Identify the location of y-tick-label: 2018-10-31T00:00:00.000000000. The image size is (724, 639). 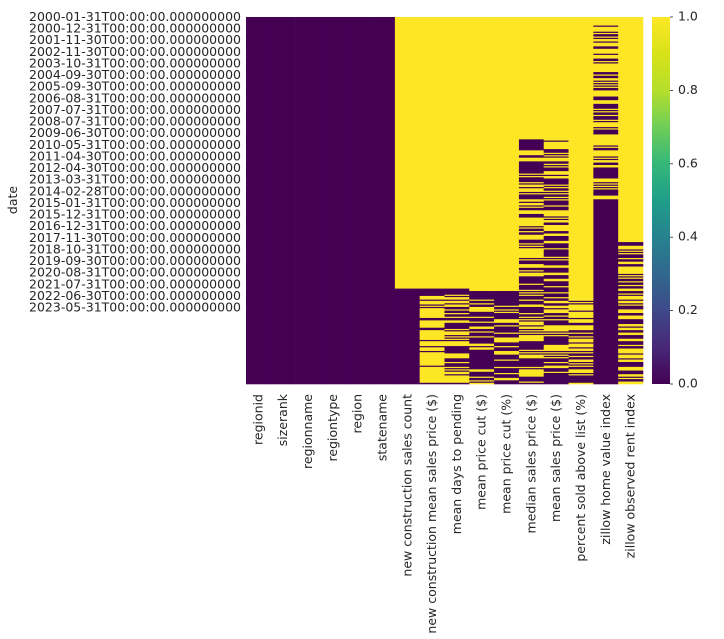
(135, 248).